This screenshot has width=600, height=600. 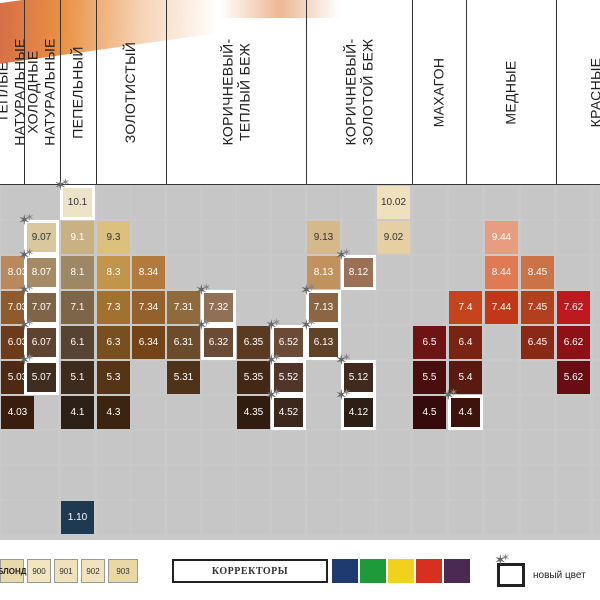 I want to click on header-krasnye: КРАСНЫЕ, so click(x=593, y=92).